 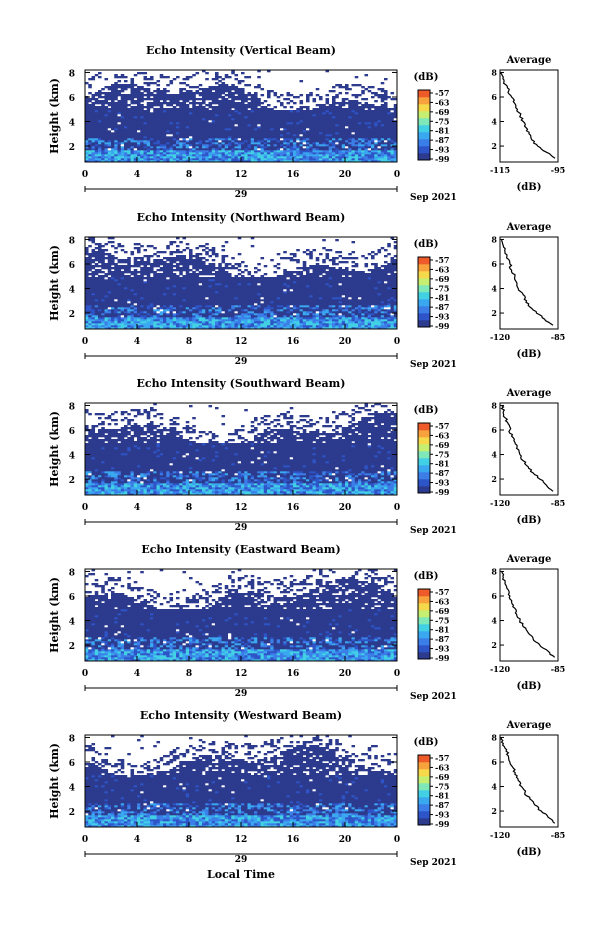 What do you see at coordinates (345, 175) in the screenshot?
I see `x-tick-label: 20` at bounding box center [345, 175].